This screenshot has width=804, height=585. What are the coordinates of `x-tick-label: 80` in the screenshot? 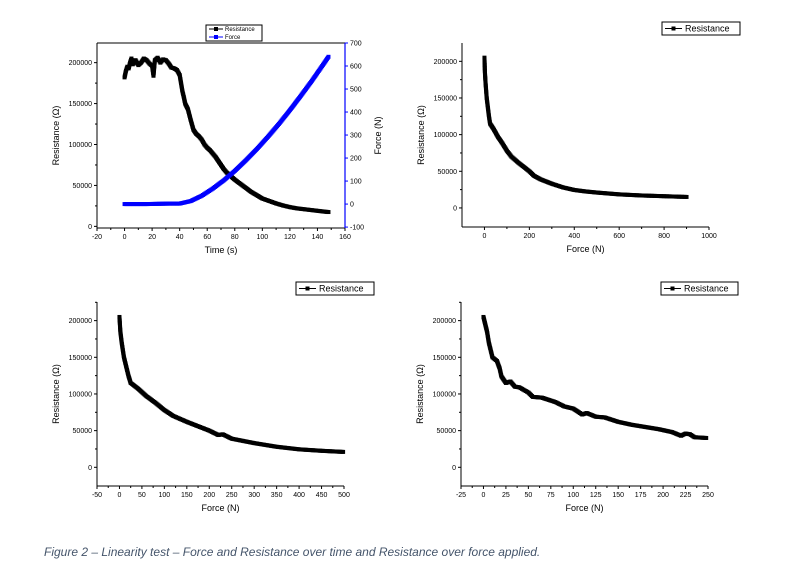 It's located at (235, 237).